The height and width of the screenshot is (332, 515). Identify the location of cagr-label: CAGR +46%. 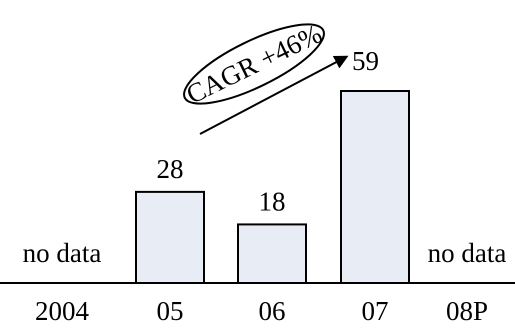
(254, 63).